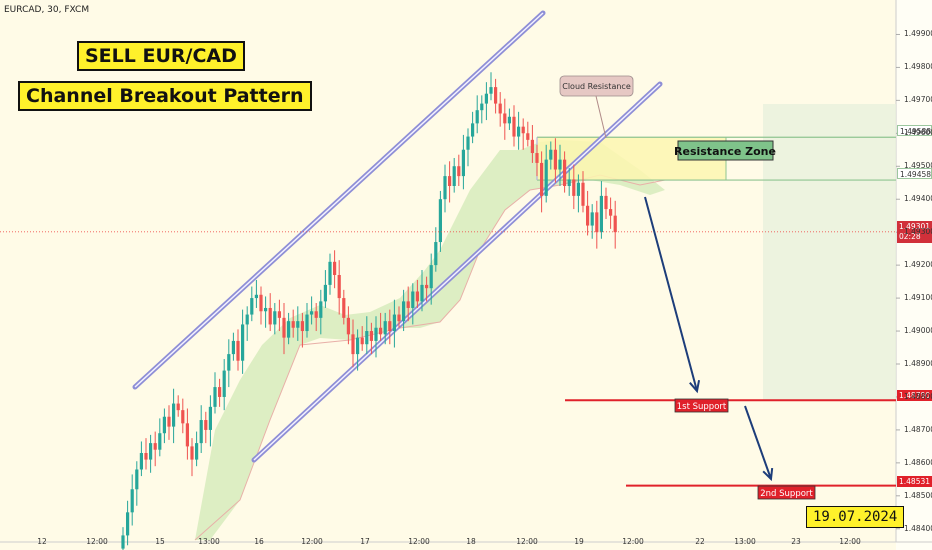 This screenshot has height=550, width=932. I want to click on support1-label-text: 1st Support, so click(702, 407).